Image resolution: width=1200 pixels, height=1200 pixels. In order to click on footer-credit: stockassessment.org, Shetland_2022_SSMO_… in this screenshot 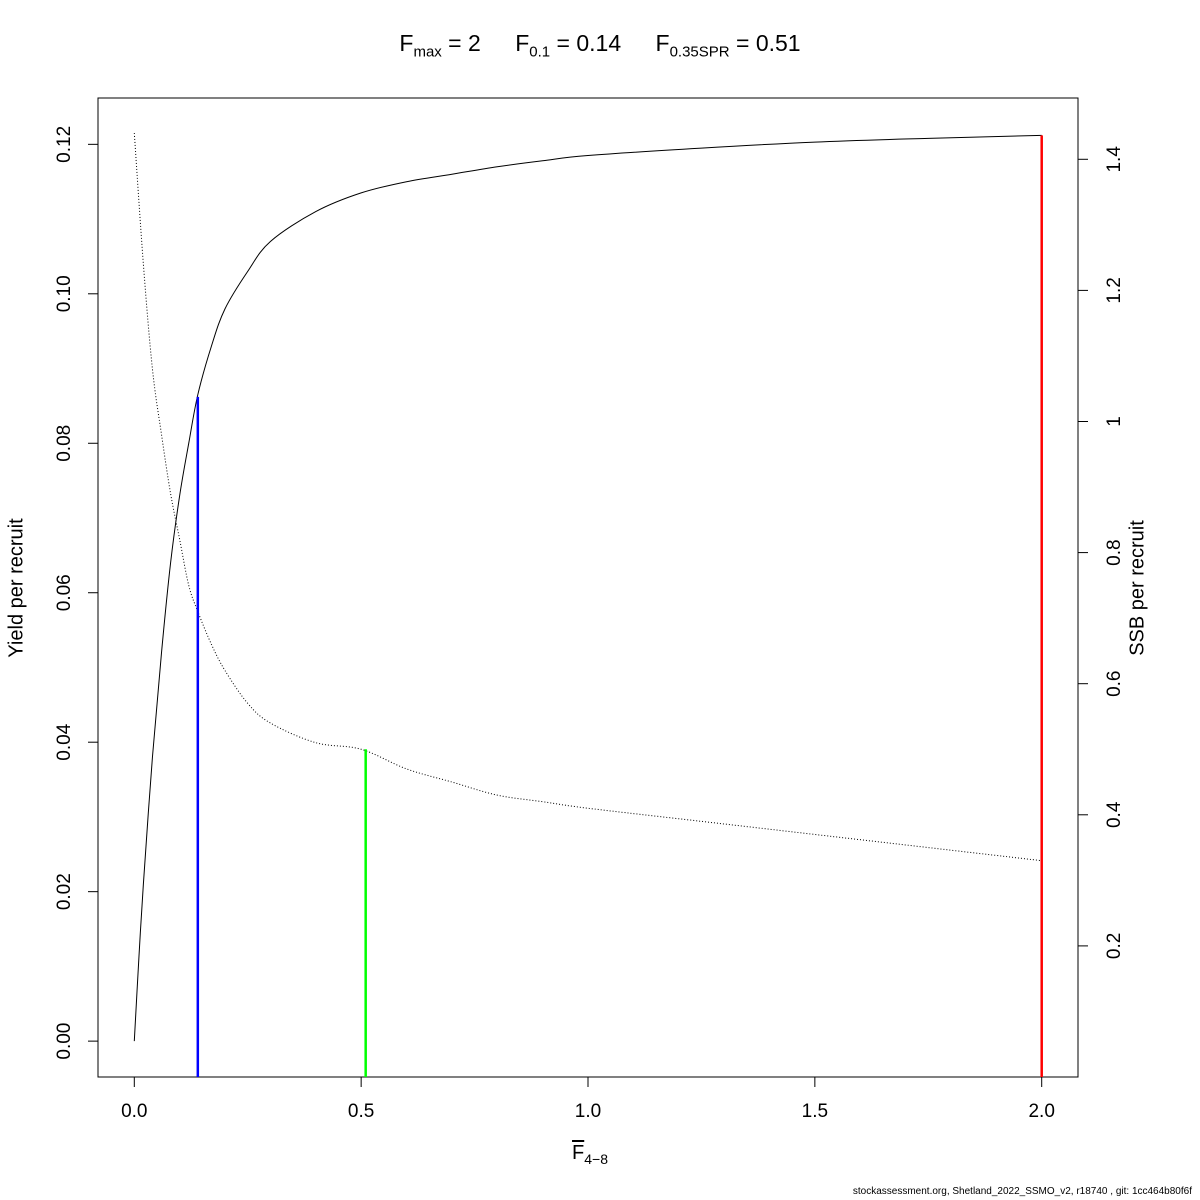, I will do `click(1022, 1191)`.